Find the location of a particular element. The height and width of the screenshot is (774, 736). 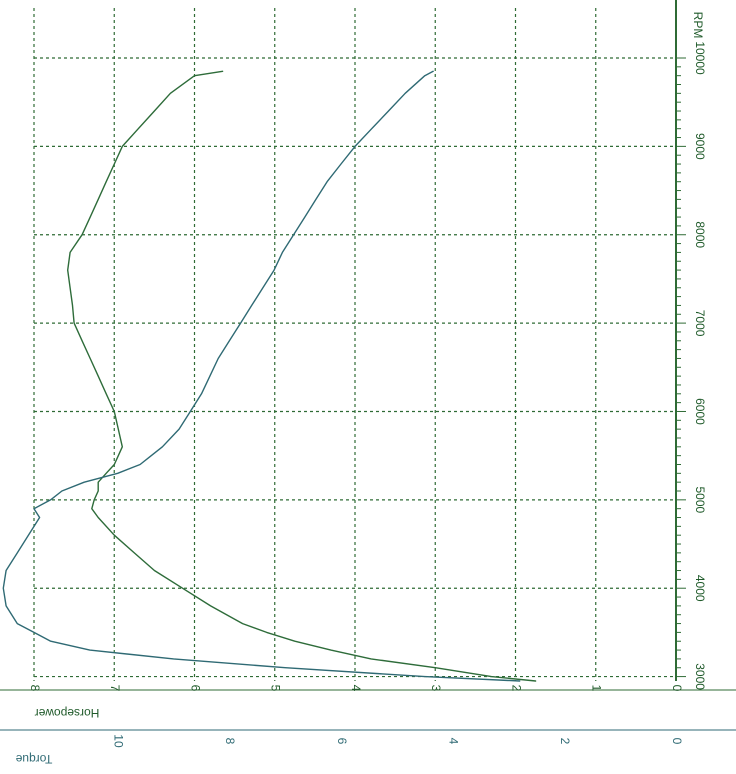

horsepower-tick-1: 1 is located at coordinates (597, 688).